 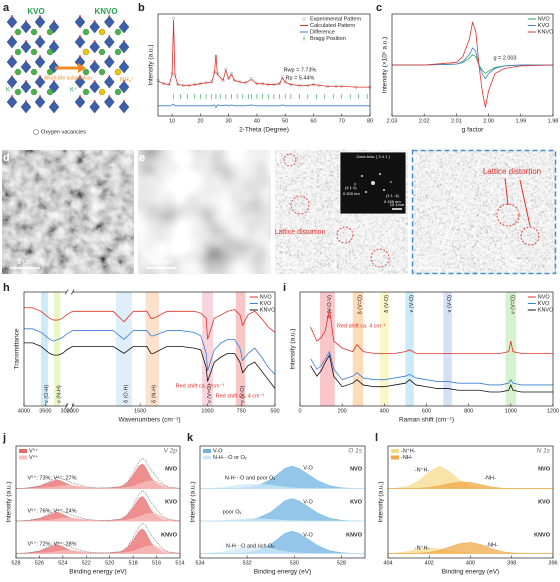 I want to click on x-tick-label: 600, so click(x=426, y=411).